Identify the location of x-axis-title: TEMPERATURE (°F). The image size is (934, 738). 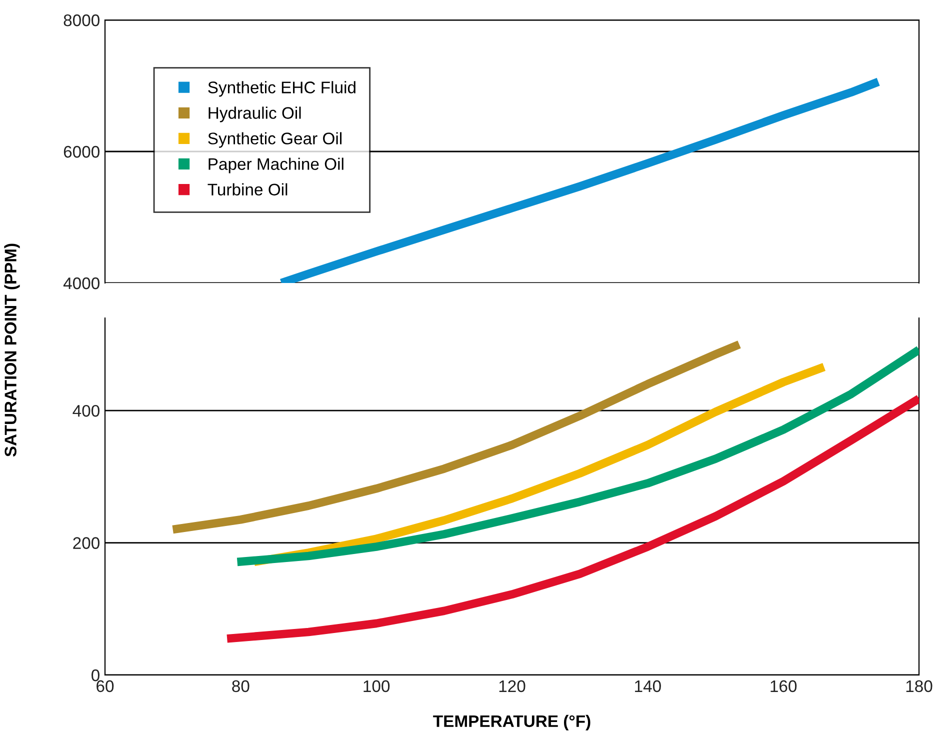
(511, 722).